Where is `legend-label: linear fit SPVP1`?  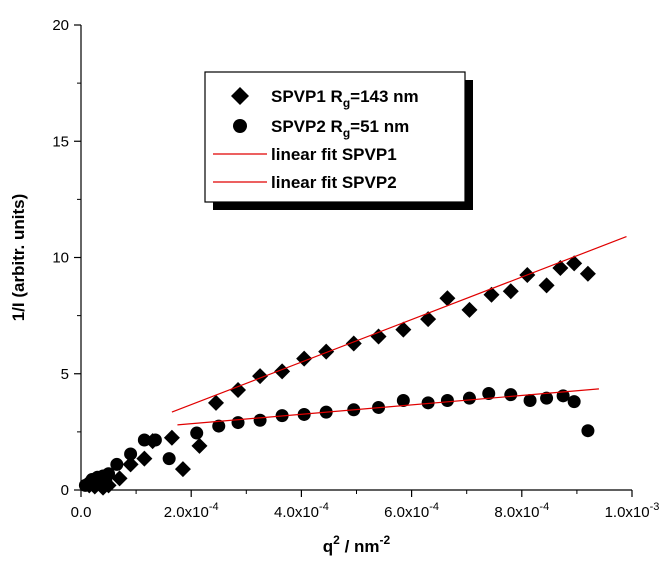
legend-label: linear fit SPVP1 is located at coordinates (334, 154).